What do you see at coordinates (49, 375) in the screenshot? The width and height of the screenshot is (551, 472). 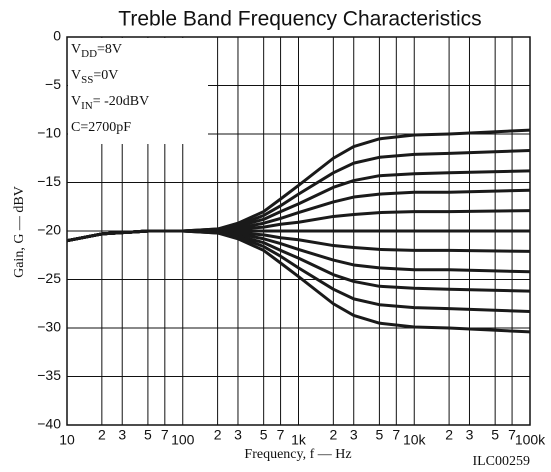 I see `y-tick-label: −35` at bounding box center [49, 375].